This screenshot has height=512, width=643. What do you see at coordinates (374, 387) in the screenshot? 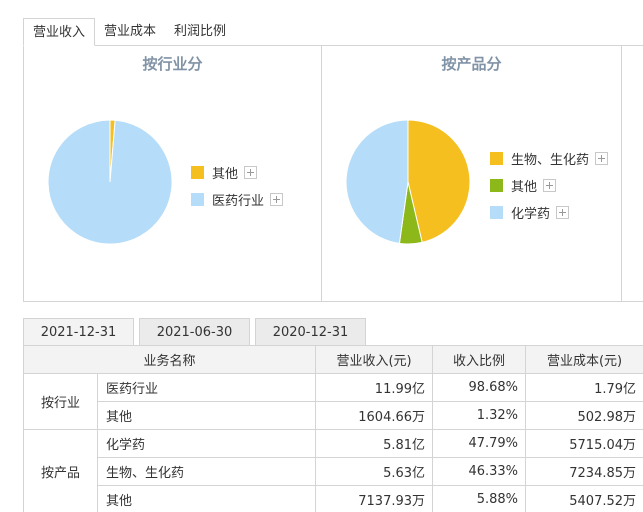
I see `row-revenue: 11.99亿` at bounding box center [374, 387].